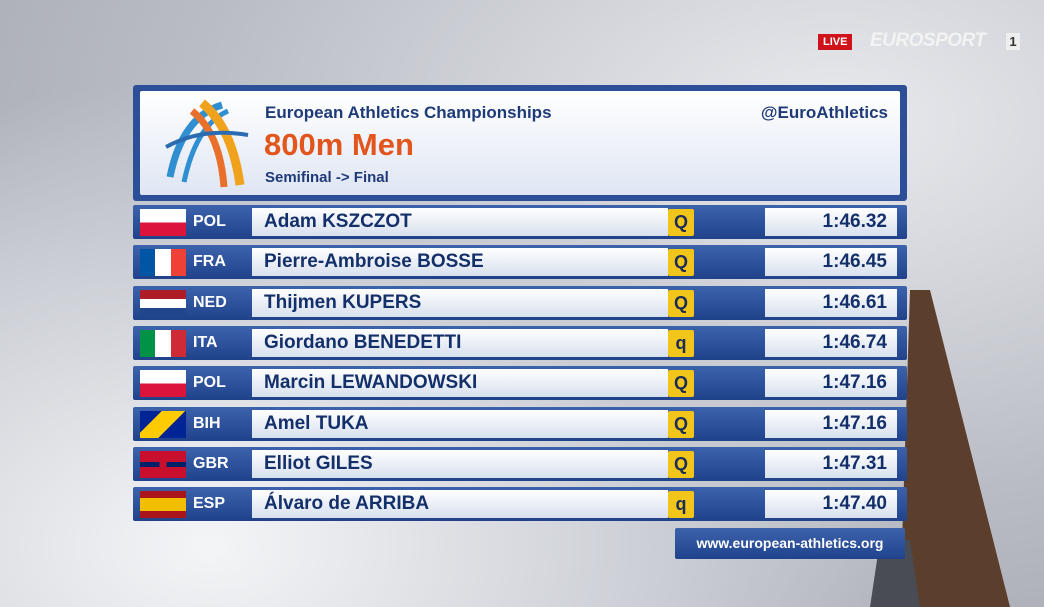 This screenshot has width=1044, height=607. Describe the element at coordinates (831, 463) in the screenshot. I see `time: 1:47.31` at that location.